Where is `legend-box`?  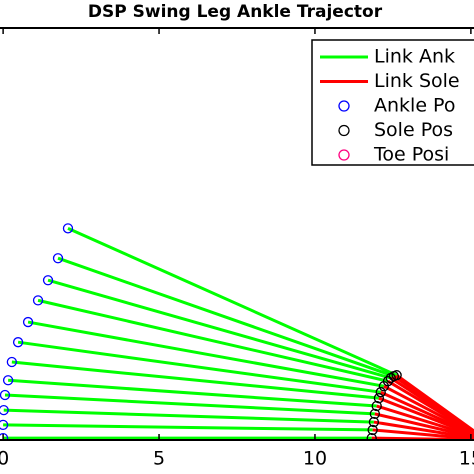
legend-box is located at coordinates (392, 102).